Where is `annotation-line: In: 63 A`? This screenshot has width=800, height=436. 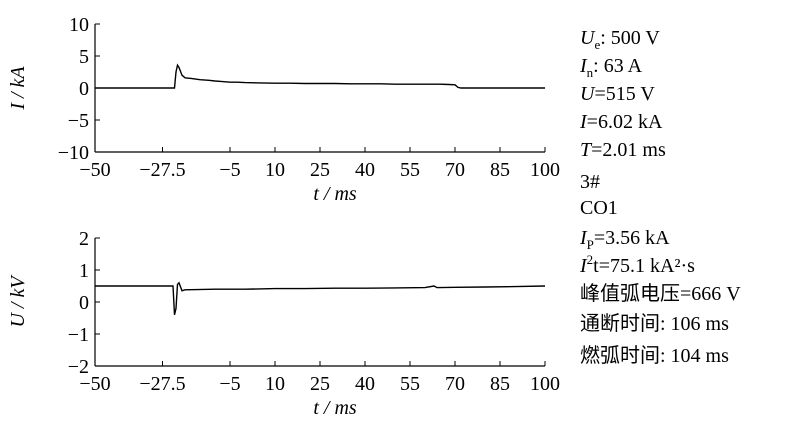
annotation-line: In: 63 A is located at coordinates (611, 67).